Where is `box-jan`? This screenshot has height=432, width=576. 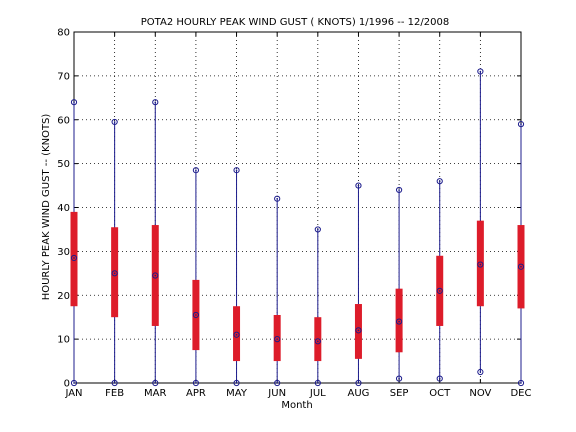 box-jan is located at coordinates (74, 243).